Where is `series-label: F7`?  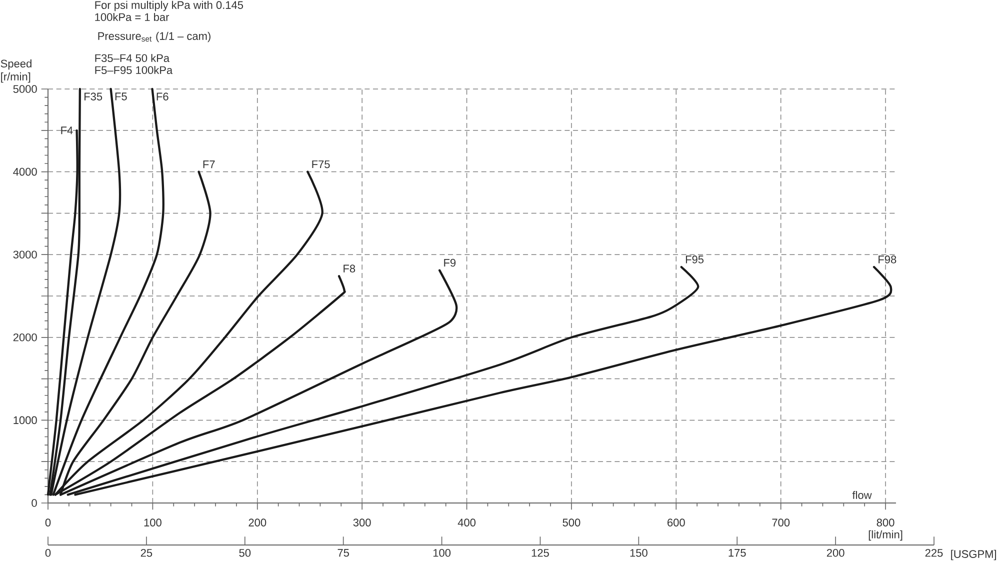 series-label: F7 is located at coordinates (209, 164).